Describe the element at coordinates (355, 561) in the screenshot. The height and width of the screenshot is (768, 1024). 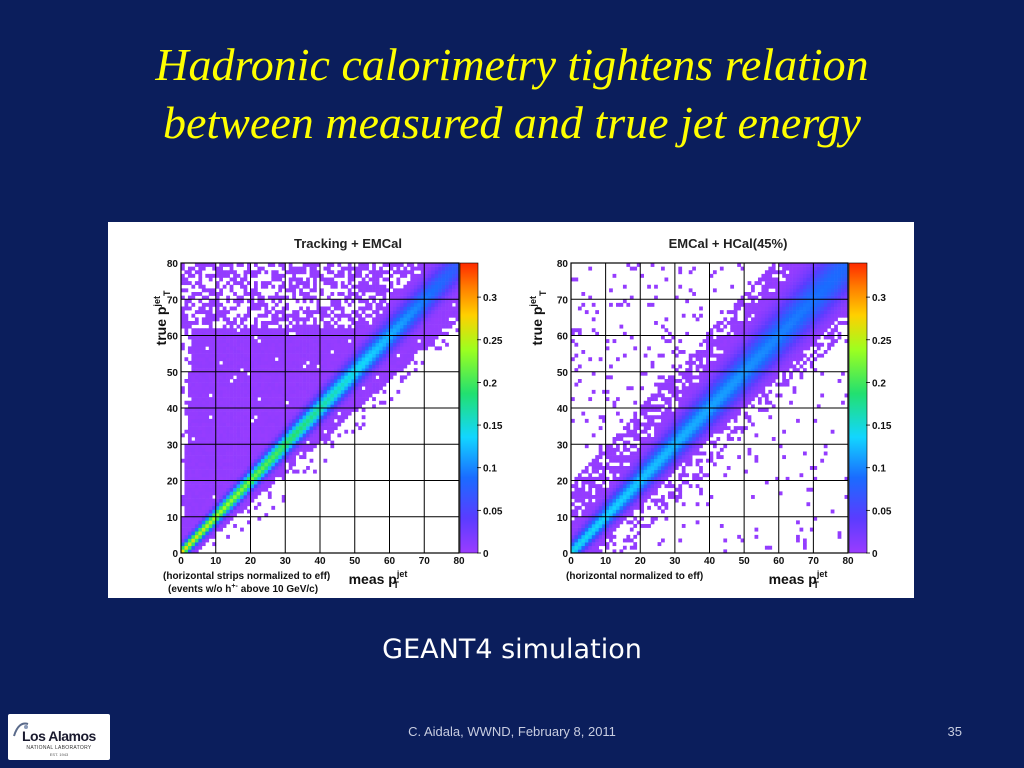
I see `left-x-tick-label: 50` at that location.